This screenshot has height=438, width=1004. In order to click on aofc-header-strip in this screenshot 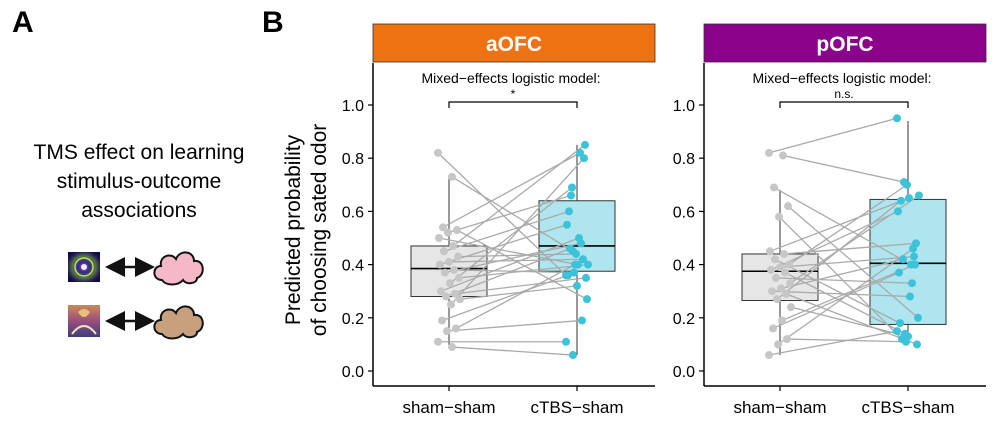, I will do `click(514, 43)`.